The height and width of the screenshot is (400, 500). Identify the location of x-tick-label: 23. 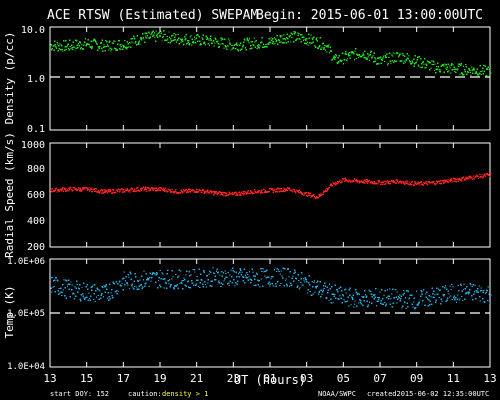
(233, 378).